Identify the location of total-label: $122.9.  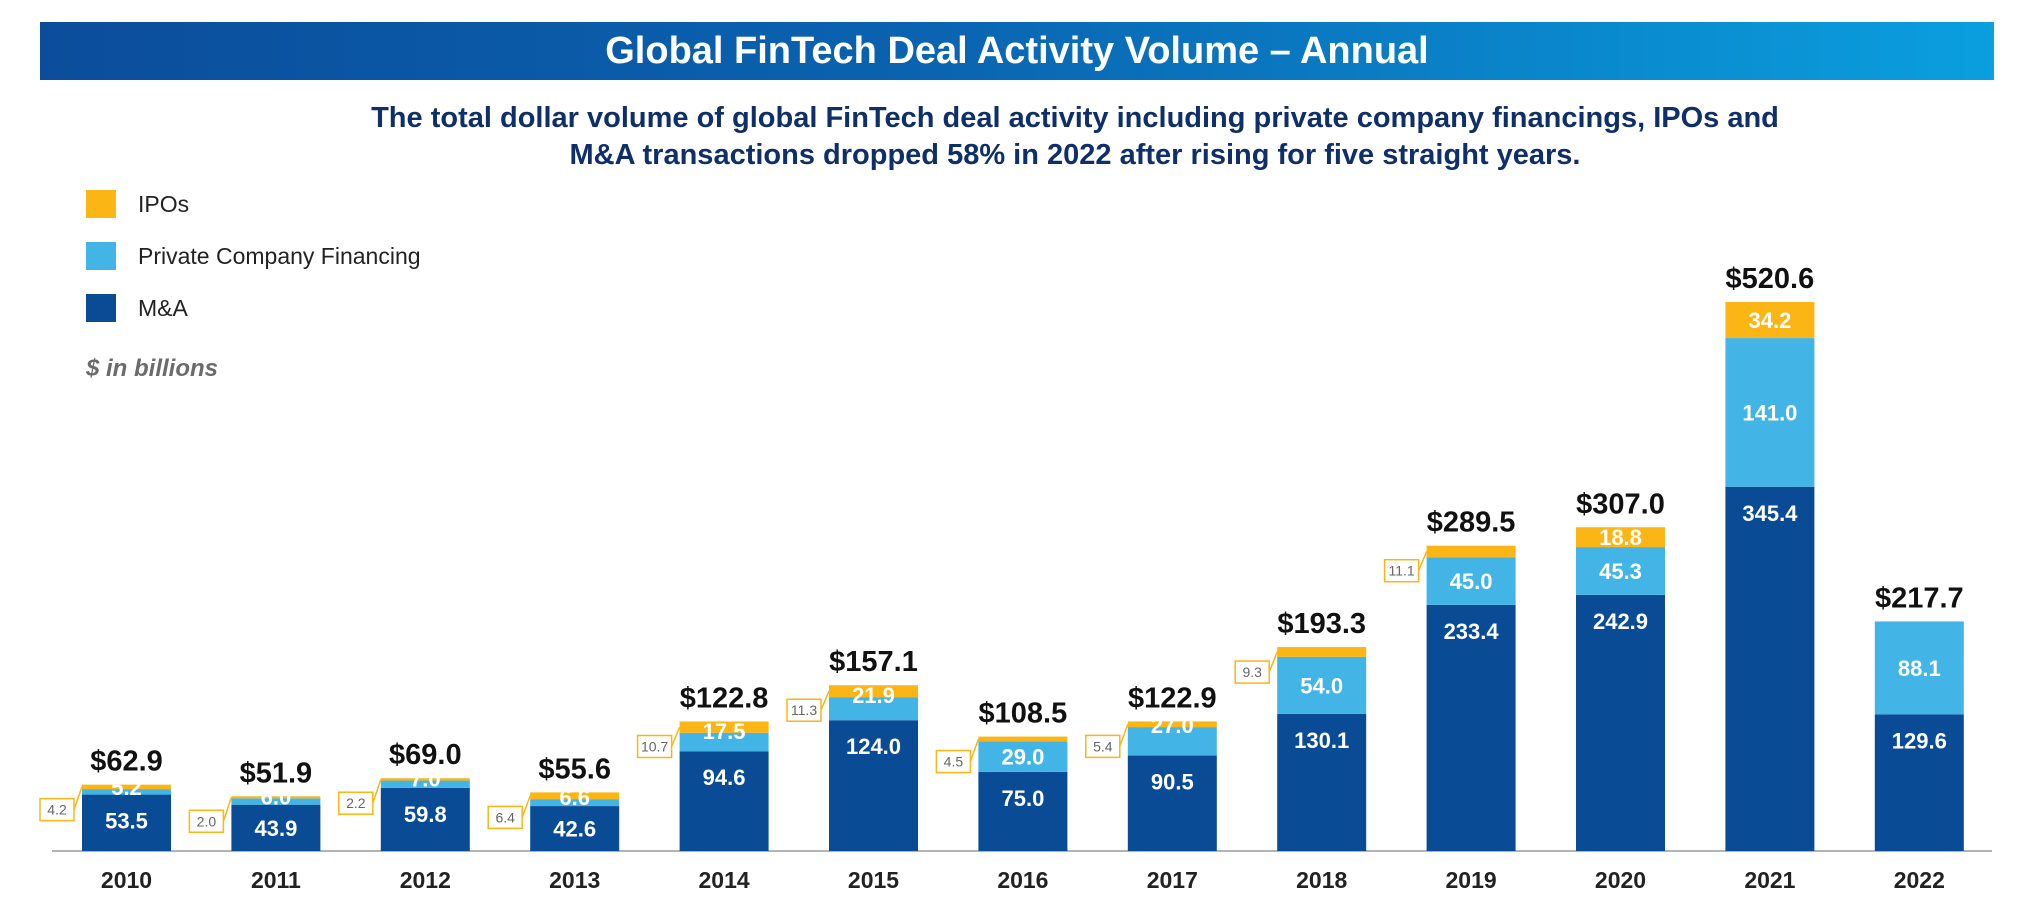
(1172, 698).